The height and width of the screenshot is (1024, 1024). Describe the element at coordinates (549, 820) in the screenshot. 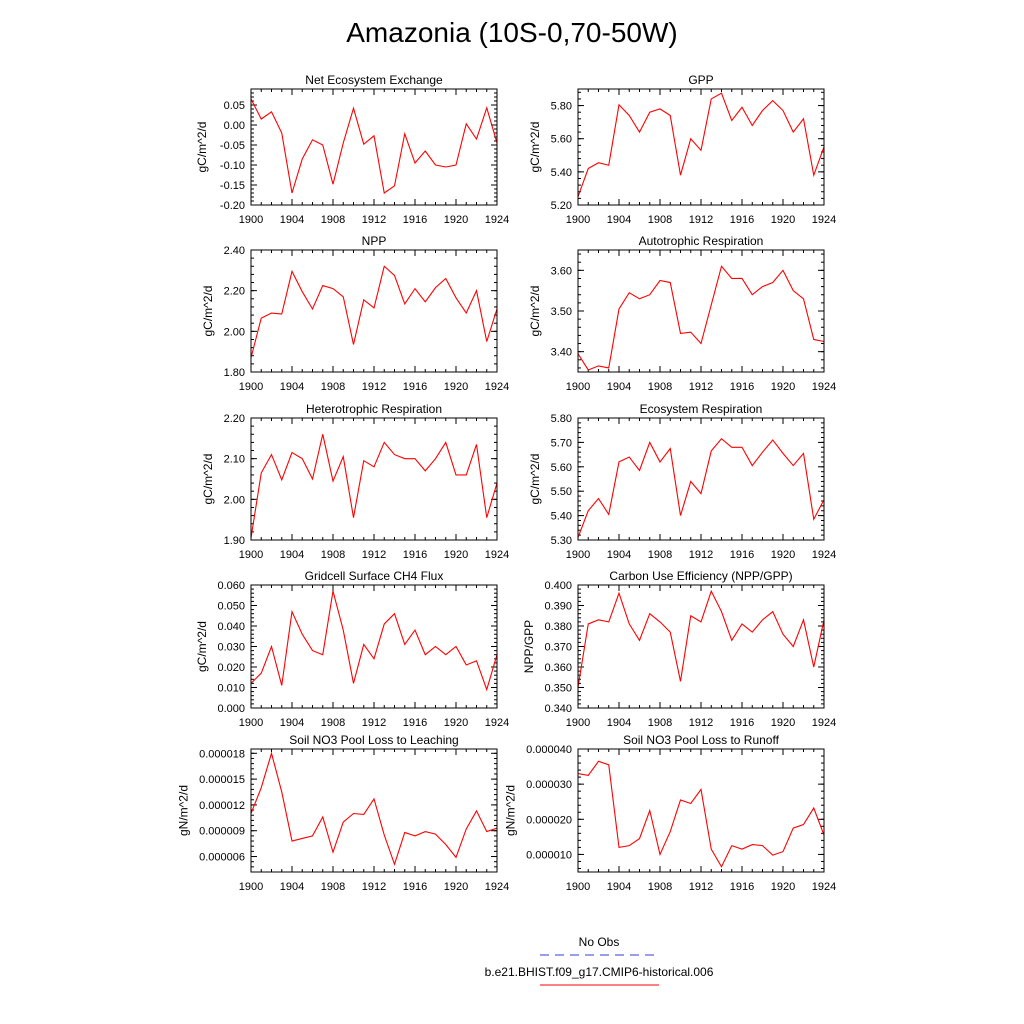

I see `y-tick-label: 0.000020` at that location.